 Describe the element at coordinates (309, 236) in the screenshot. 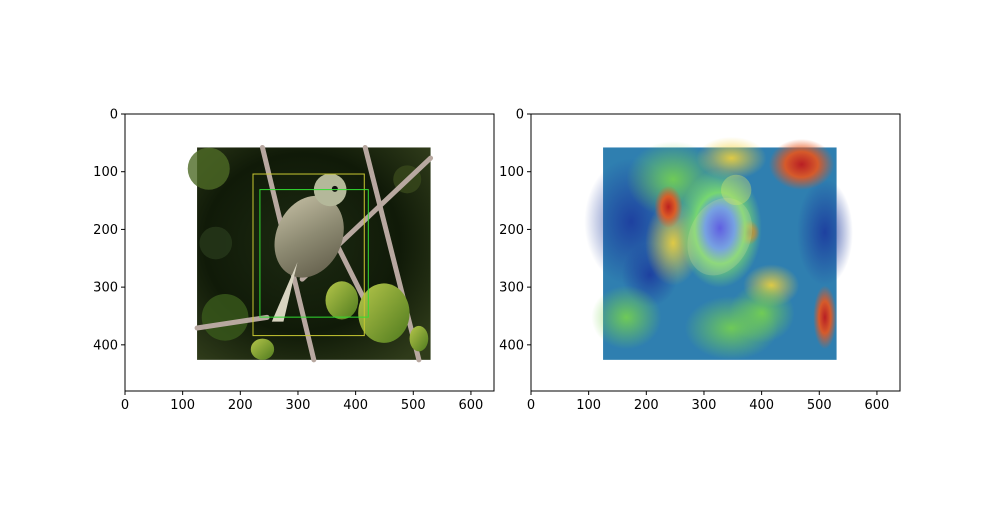

I see `bird-body` at that location.